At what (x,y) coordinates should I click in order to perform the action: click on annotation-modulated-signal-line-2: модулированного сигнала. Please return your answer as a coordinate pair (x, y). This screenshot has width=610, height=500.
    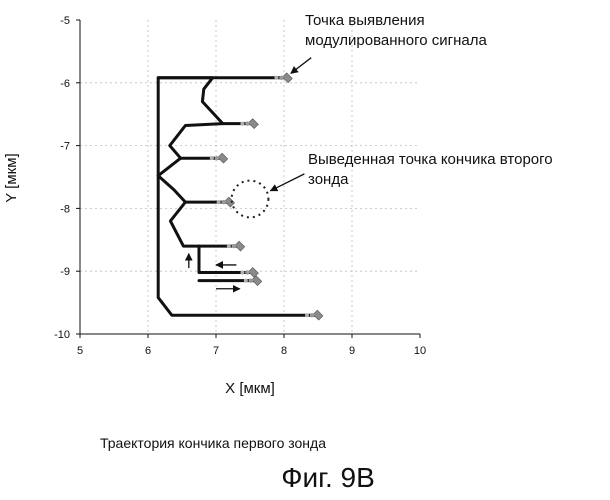
    Looking at the image, I should click on (396, 40).